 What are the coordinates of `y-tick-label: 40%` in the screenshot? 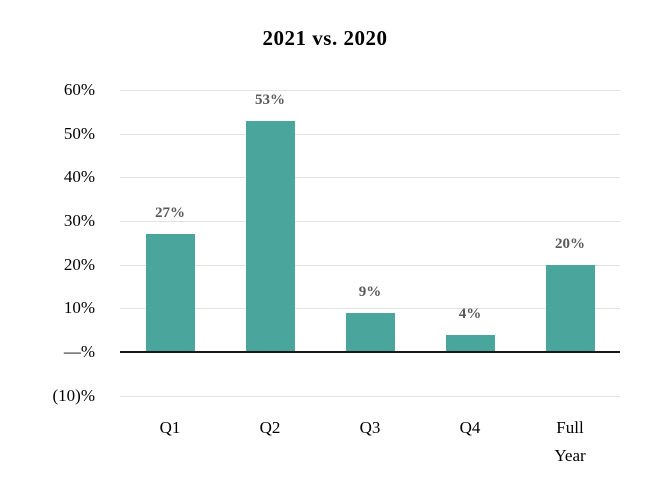 It's located at (79, 177).